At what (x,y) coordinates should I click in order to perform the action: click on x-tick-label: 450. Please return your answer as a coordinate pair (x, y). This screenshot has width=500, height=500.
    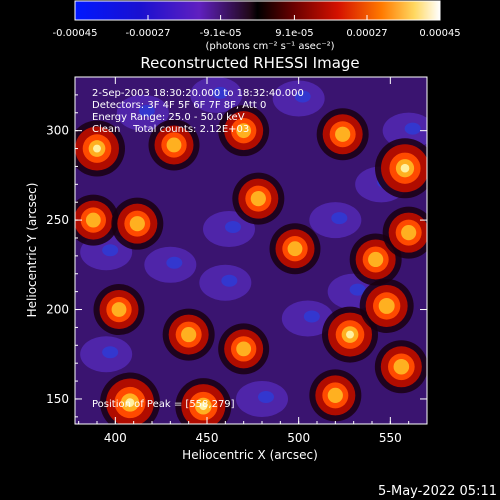
    Looking at the image, I should click on (207, 438).